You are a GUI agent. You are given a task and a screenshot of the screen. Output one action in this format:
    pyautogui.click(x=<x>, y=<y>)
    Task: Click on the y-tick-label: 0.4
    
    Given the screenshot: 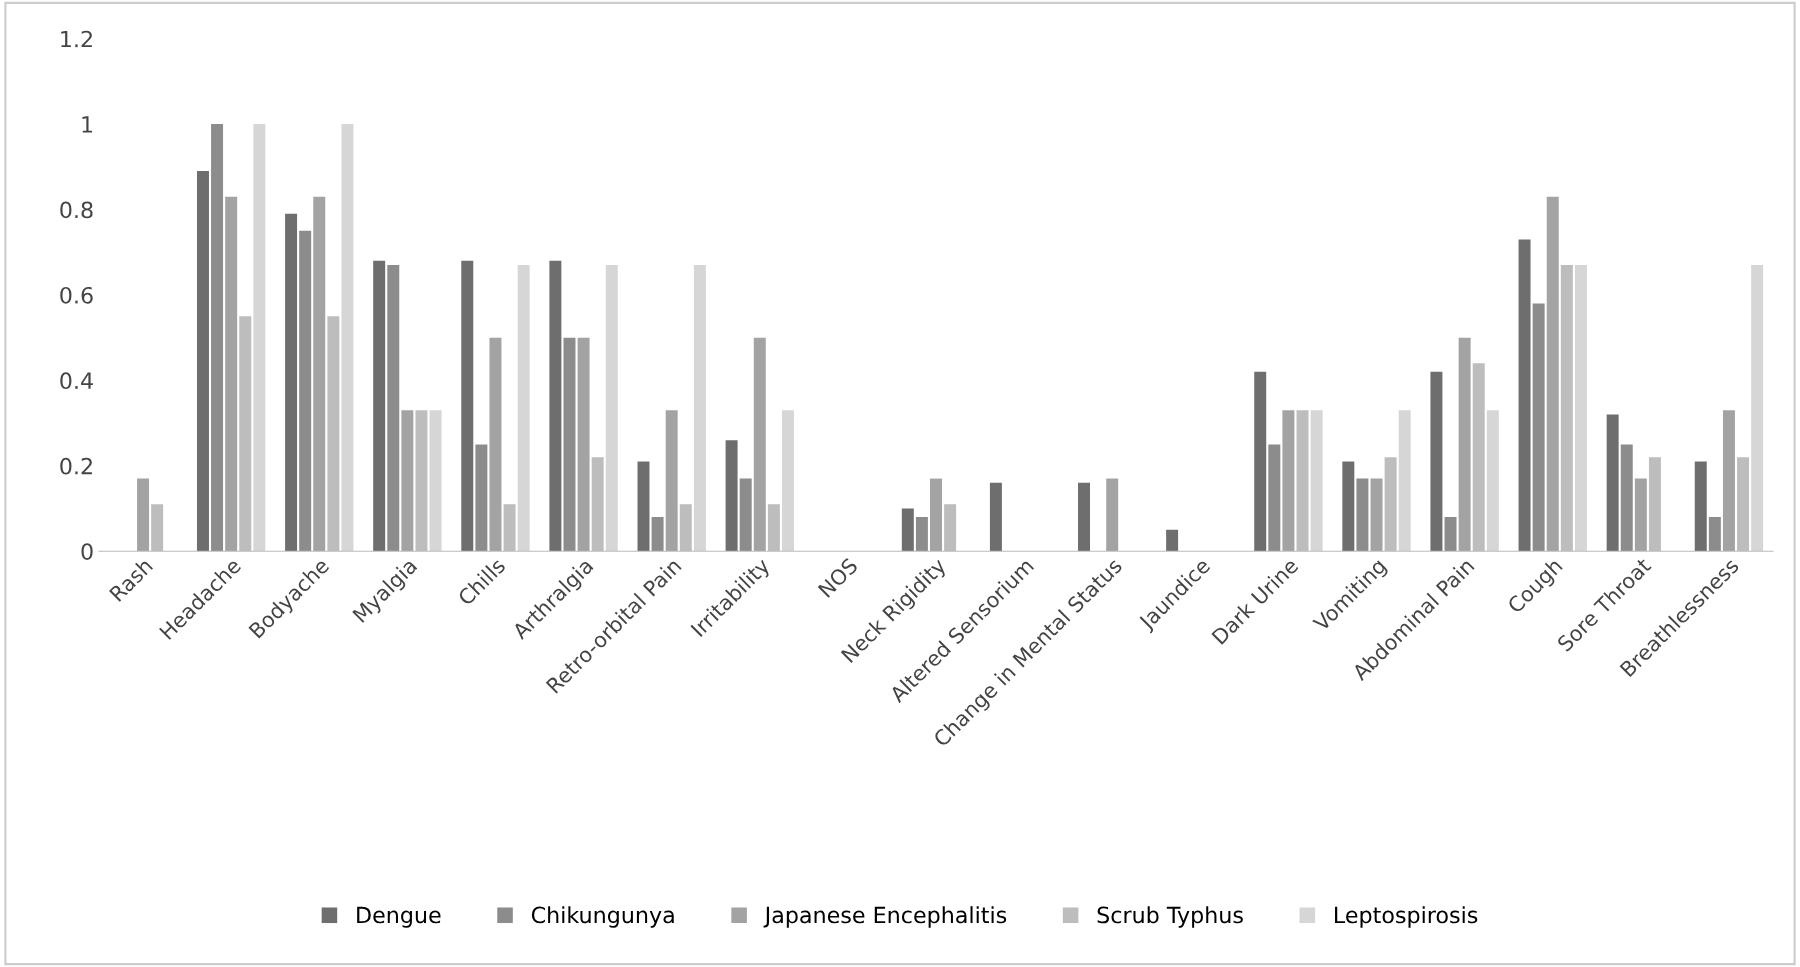 What is the action you would take?
    pyautogui.click(x=76, y=381)
    